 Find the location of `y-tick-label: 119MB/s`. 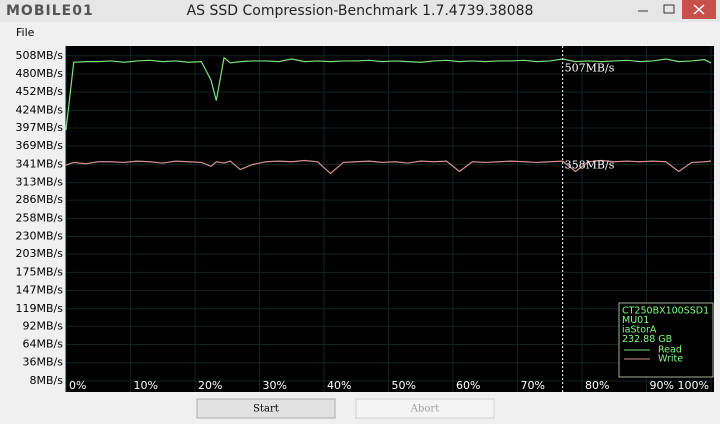

y-tick-label: 119MB/s is located at coordinates (40, 308).